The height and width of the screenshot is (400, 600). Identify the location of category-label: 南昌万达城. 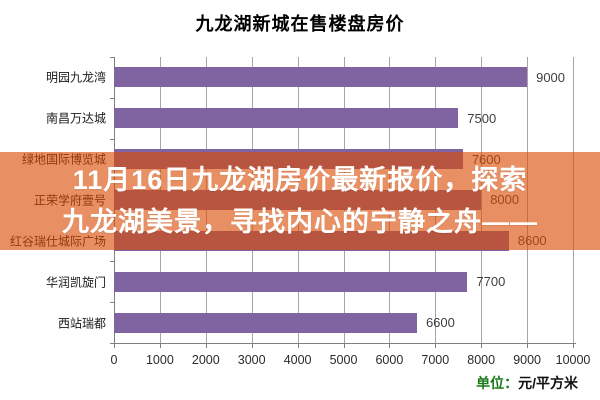
(75, 118).